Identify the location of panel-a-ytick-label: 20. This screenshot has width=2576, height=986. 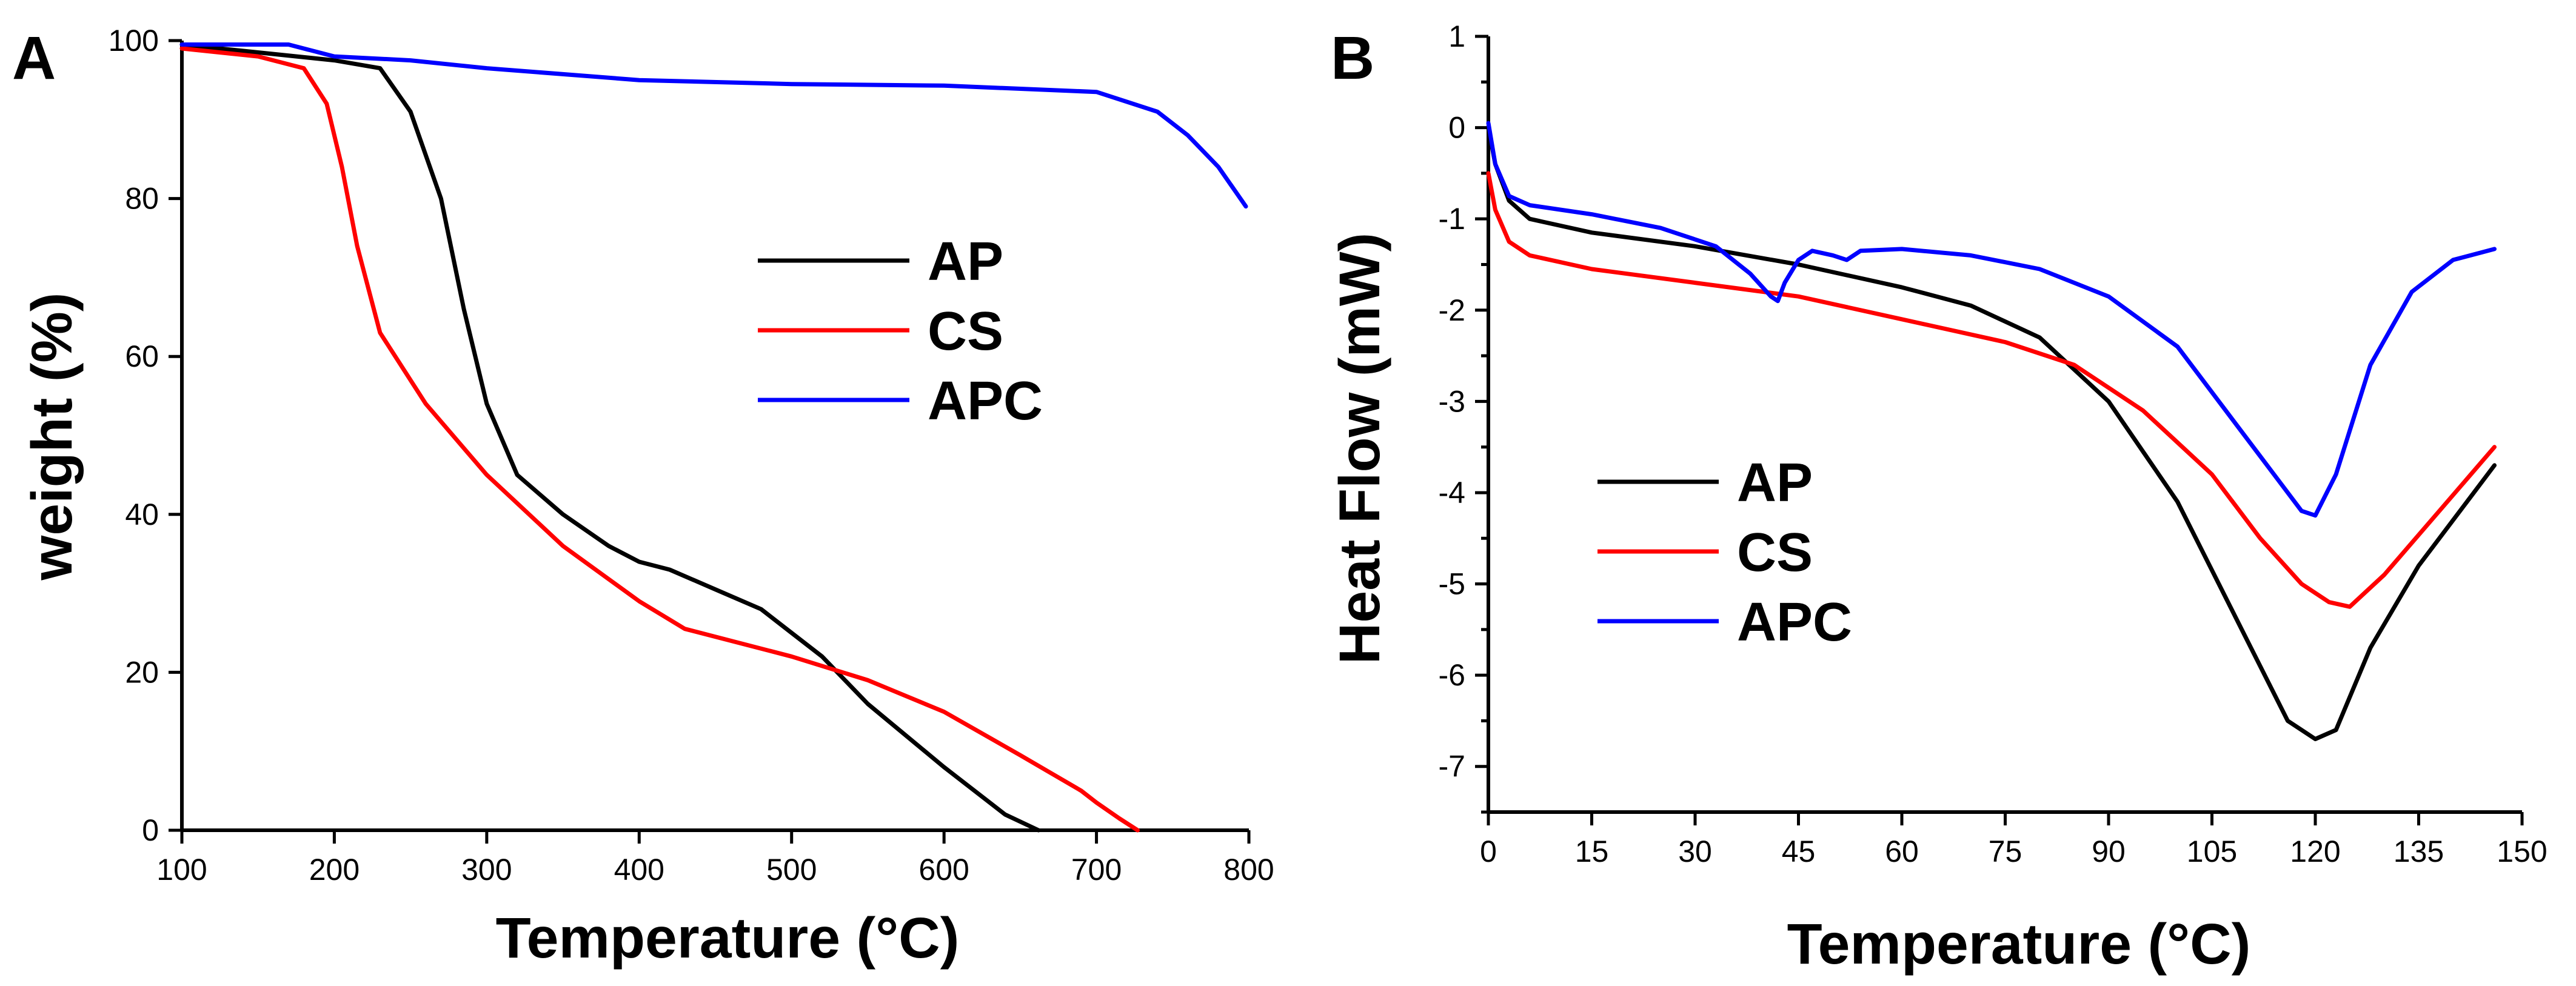
(142, 672).